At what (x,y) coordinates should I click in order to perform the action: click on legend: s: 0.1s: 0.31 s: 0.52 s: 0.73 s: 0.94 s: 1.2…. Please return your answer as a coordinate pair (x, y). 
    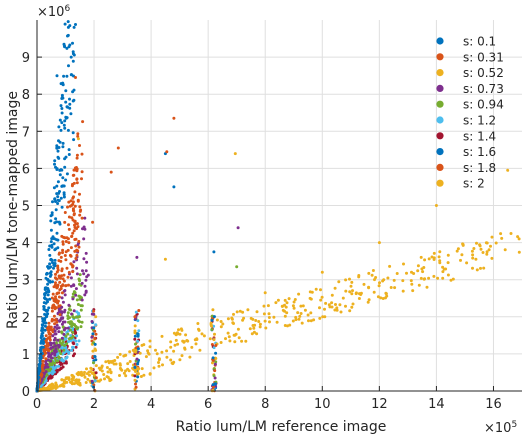
    Looking at the image, I should click on (470, 113).